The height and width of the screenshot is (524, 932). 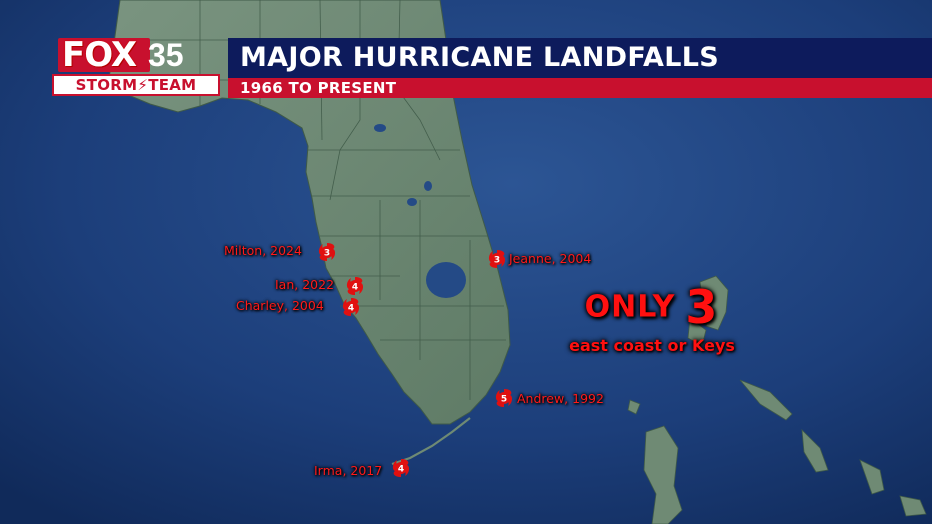 I want to click on logo-channel-number: 35, so click(x=166, y=55).